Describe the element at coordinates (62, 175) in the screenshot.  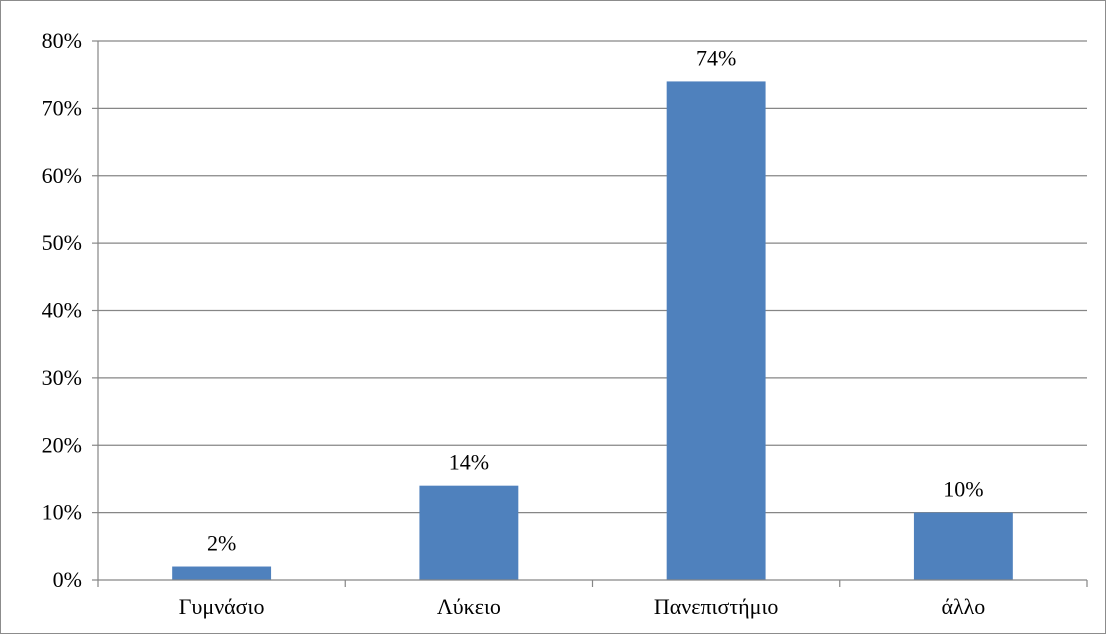
I see `y-tick-label: 60%` at that location.